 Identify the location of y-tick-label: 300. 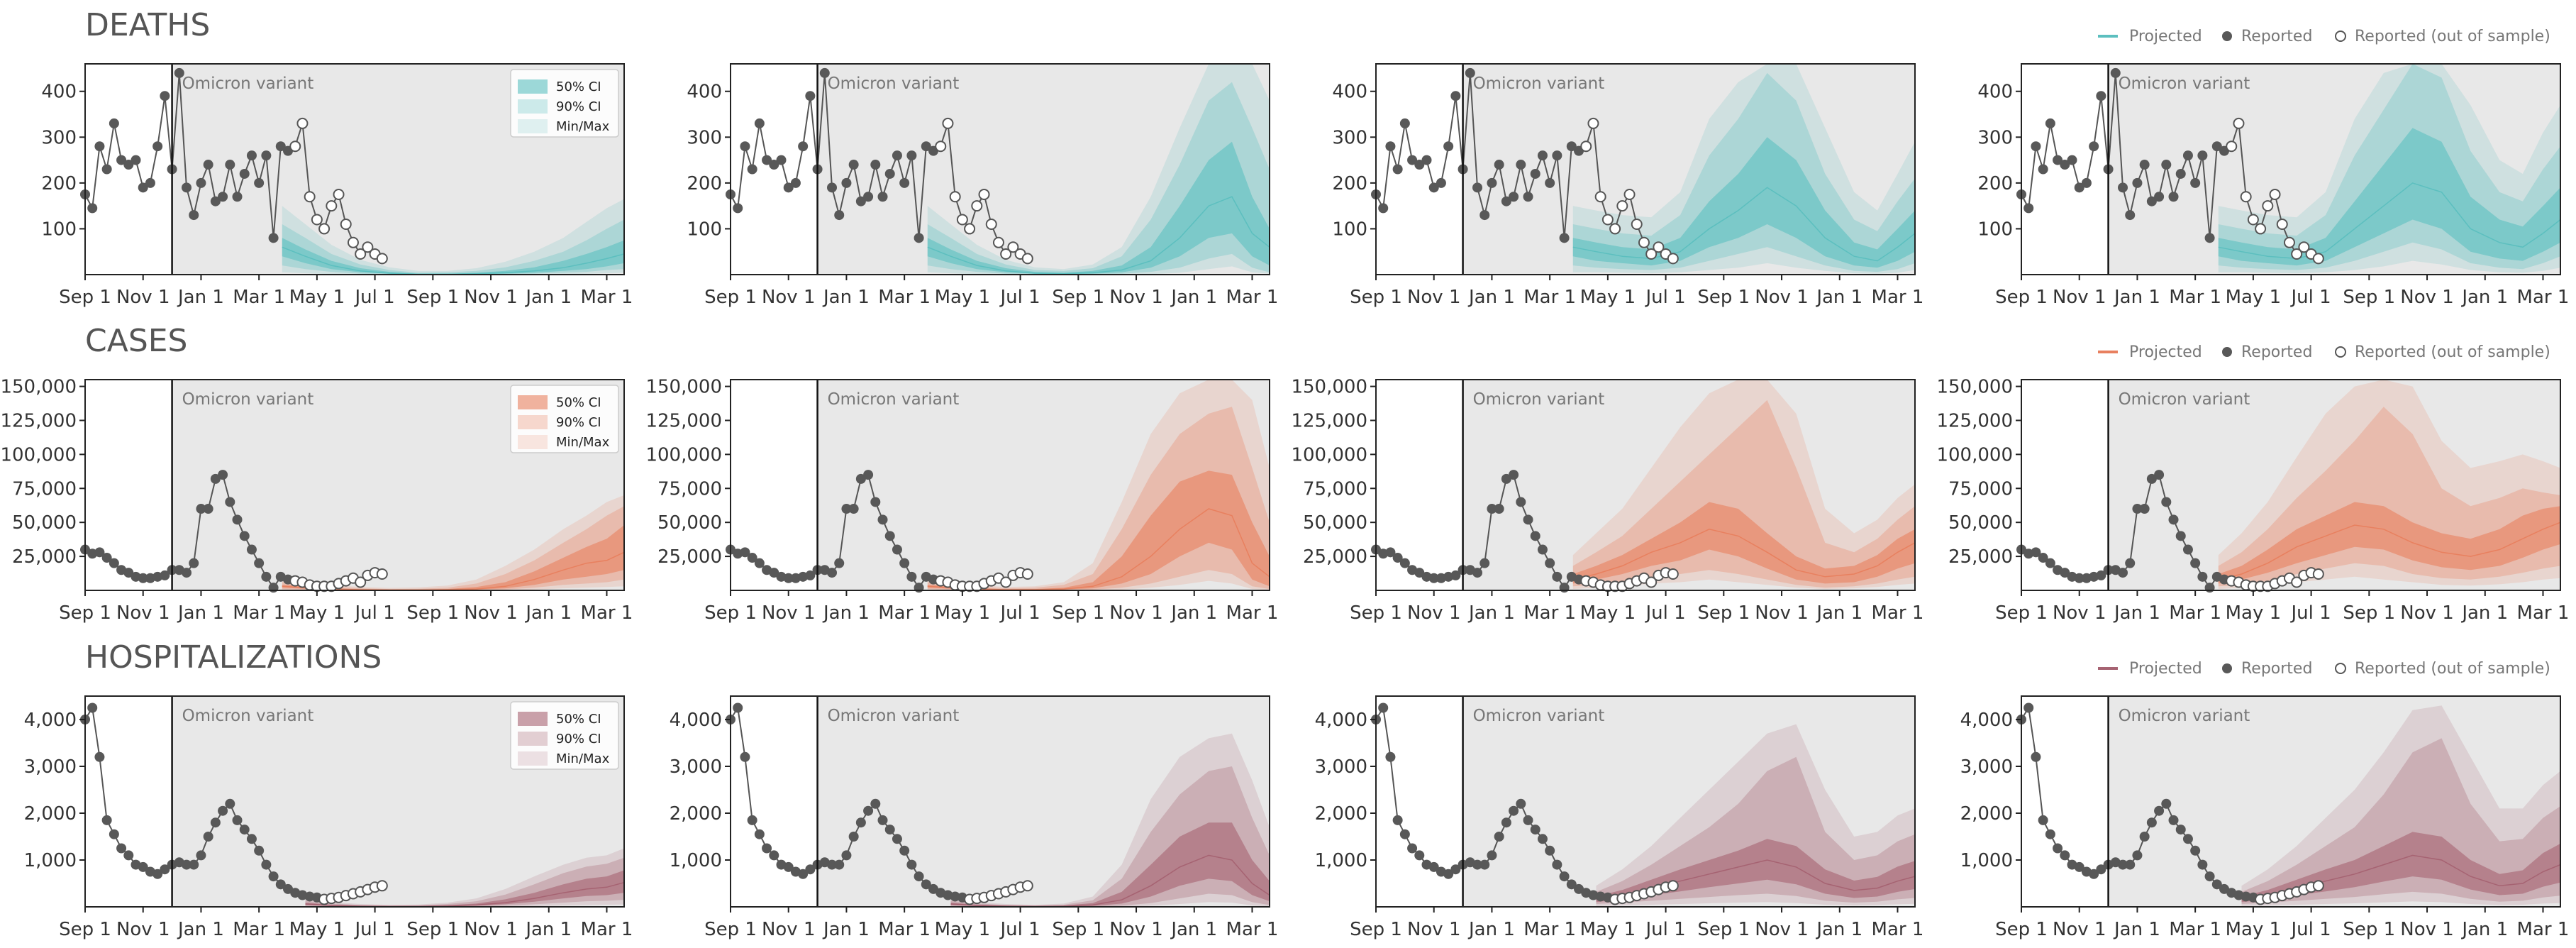
(1349, 138).